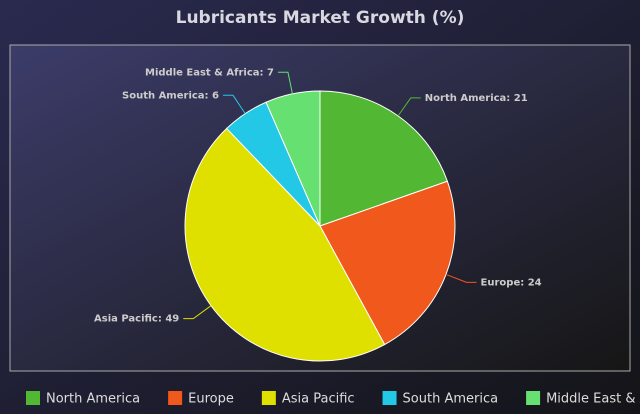 The width and height of the screenshot is (640, 414). Describe the element at coordinates (476, 98) in the screenshot. I see `data-label: North America: 21` at that location.